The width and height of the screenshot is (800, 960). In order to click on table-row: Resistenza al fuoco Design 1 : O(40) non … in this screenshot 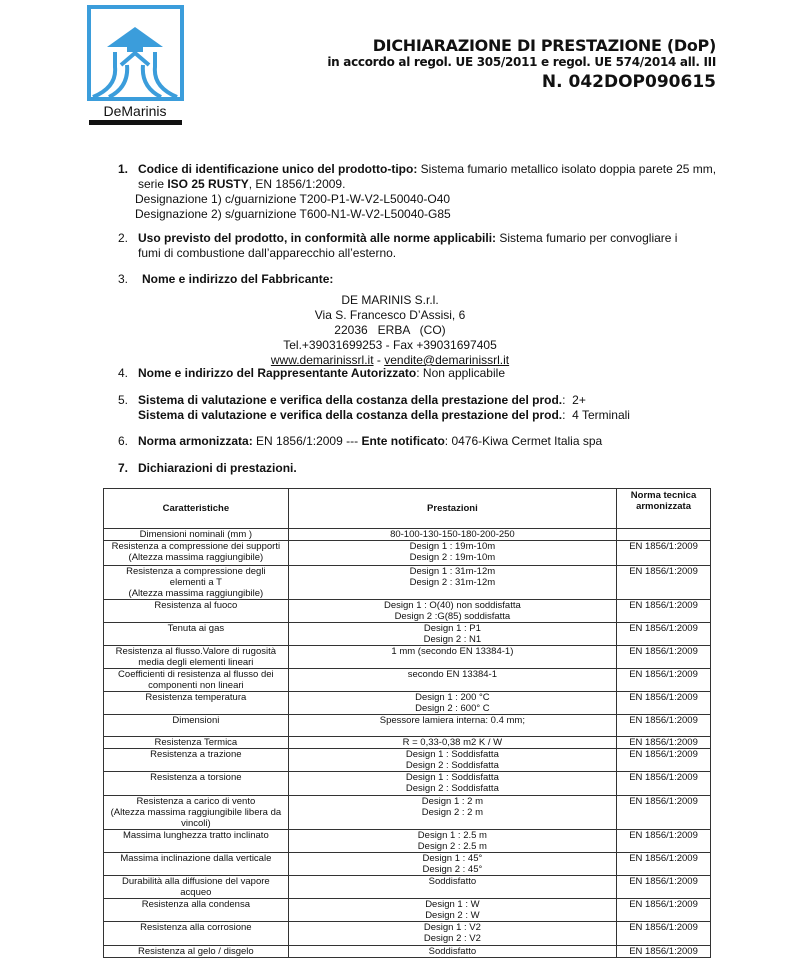, I will do `click(407, 611)`.